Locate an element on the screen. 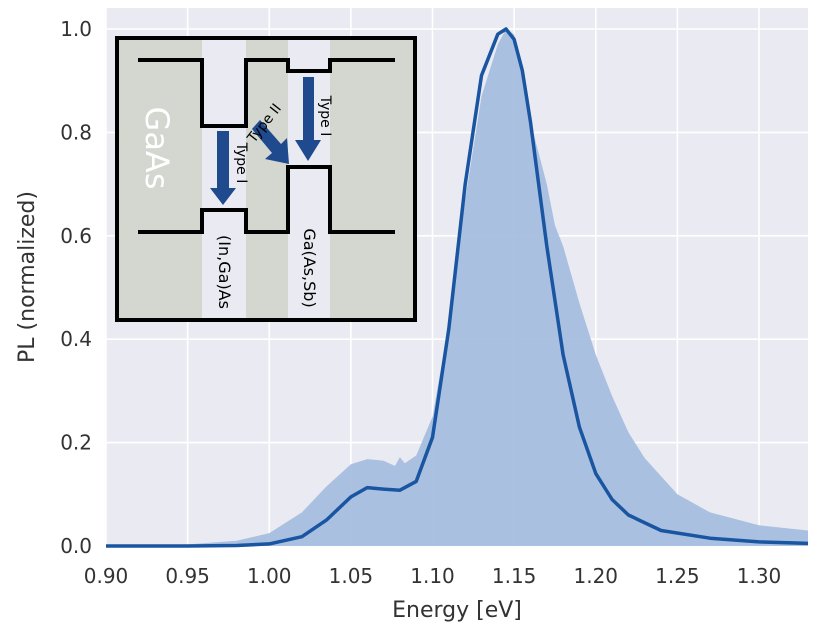  type-i-right-label: Type I is located at coordinates (325, 116).